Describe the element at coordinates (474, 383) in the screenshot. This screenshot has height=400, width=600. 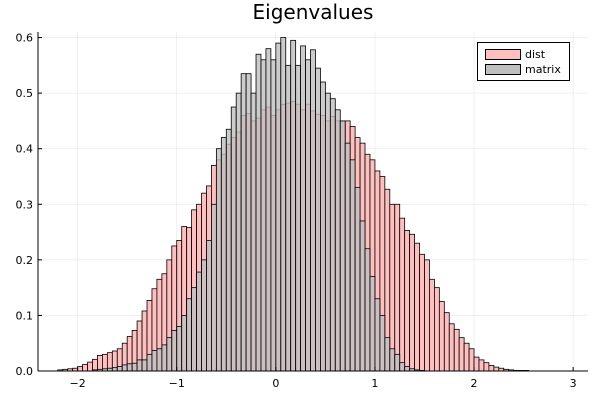
I see `x-tick-label: 2` at that location.